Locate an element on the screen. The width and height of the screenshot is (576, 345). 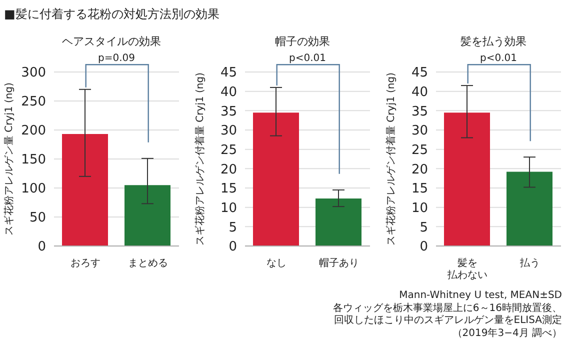
x-tick-label: なし is located at coordinates (276, 263).